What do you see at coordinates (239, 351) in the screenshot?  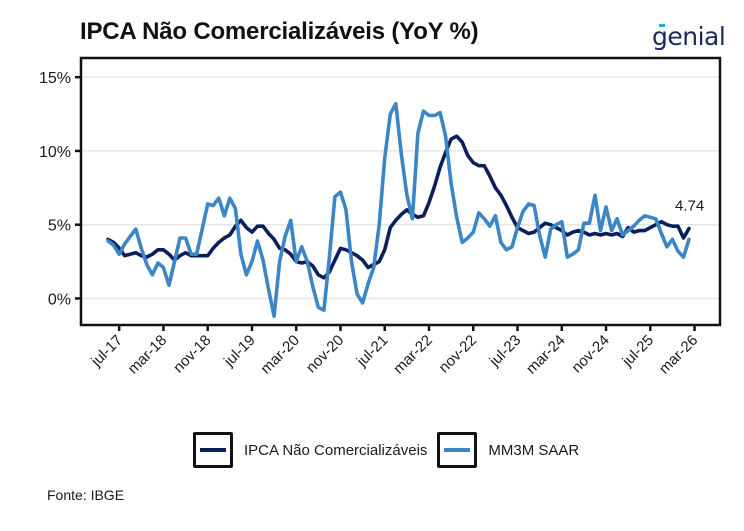 I see `x-tick-label: jul-19` at bounding box center [239, 351].